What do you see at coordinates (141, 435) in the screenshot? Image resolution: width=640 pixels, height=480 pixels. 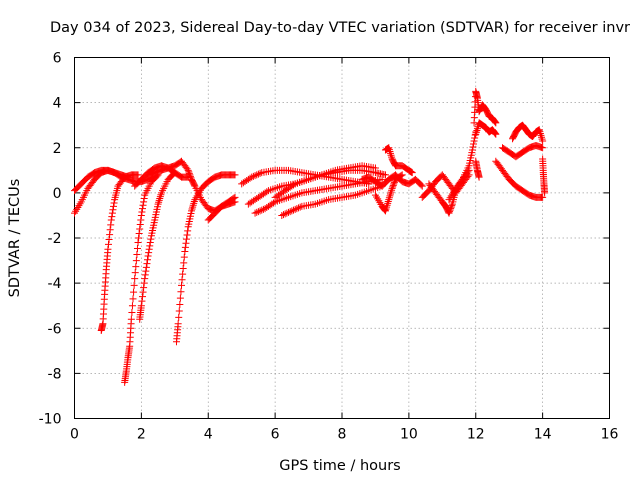 I see `x-tick-label: 2` at bounding box center [141, 435].